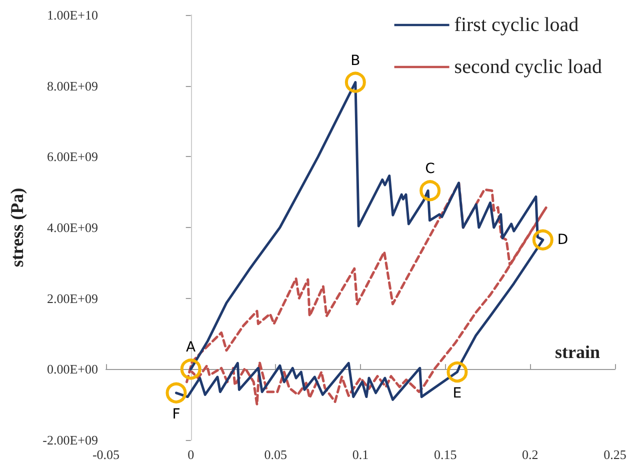  Describe the element at coordinates (72, 298) in the screenshot. I see `y-tick-label: 2.00E+09` at that location.